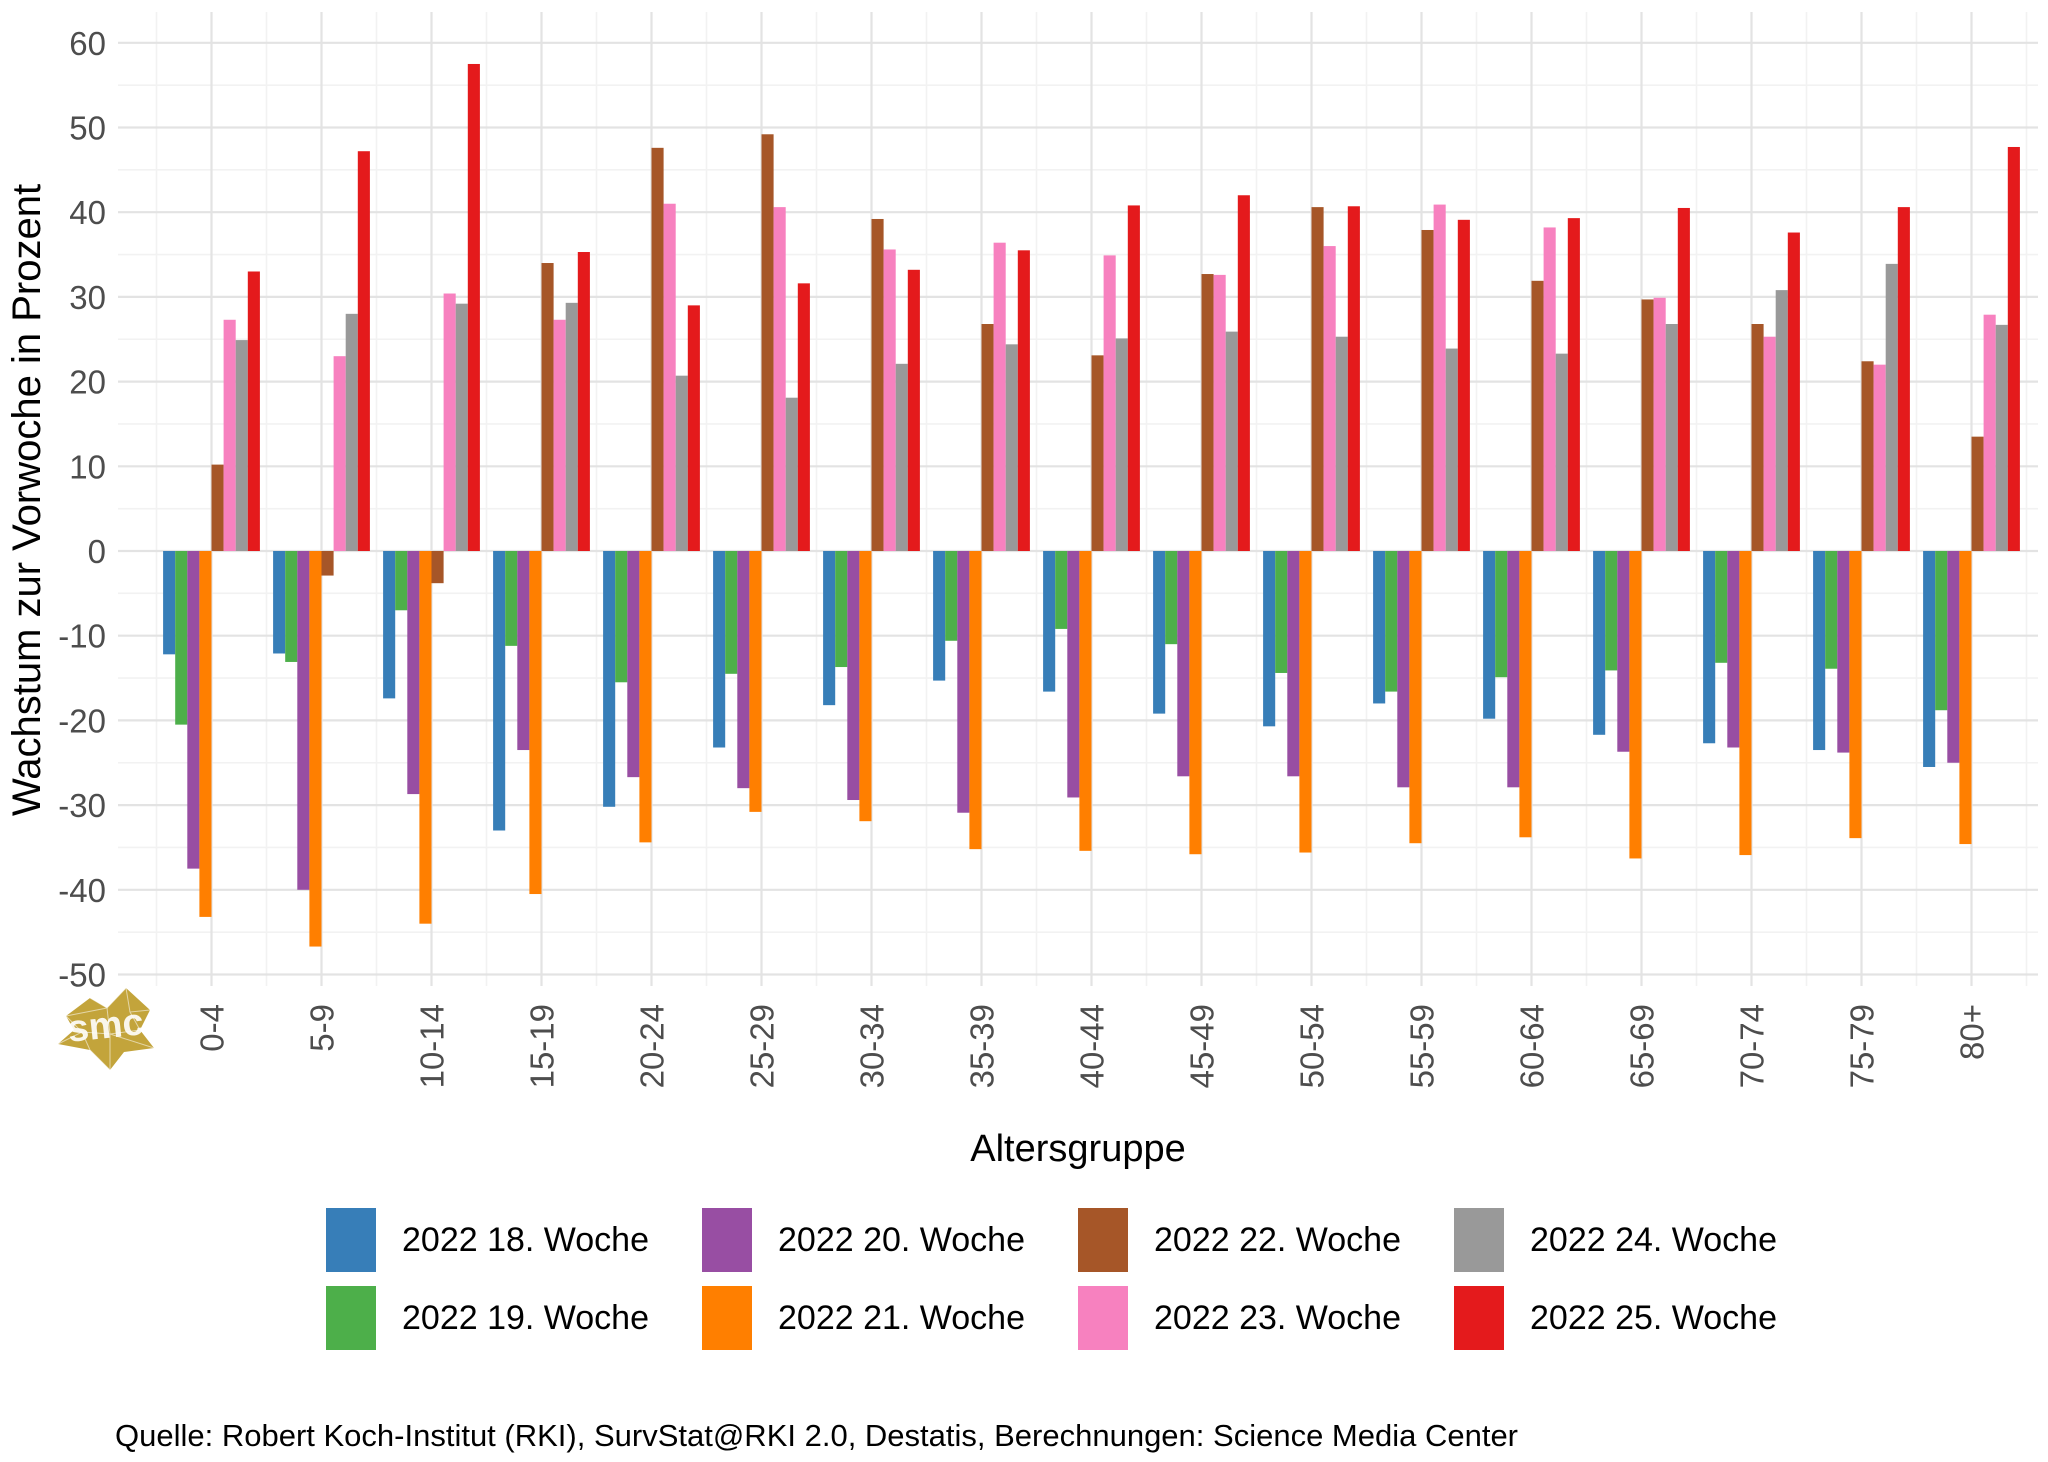 The width and height of the screenshot is (2048, 1462). I want to click on x-tick-label: 30-34, so click(872, 1046).